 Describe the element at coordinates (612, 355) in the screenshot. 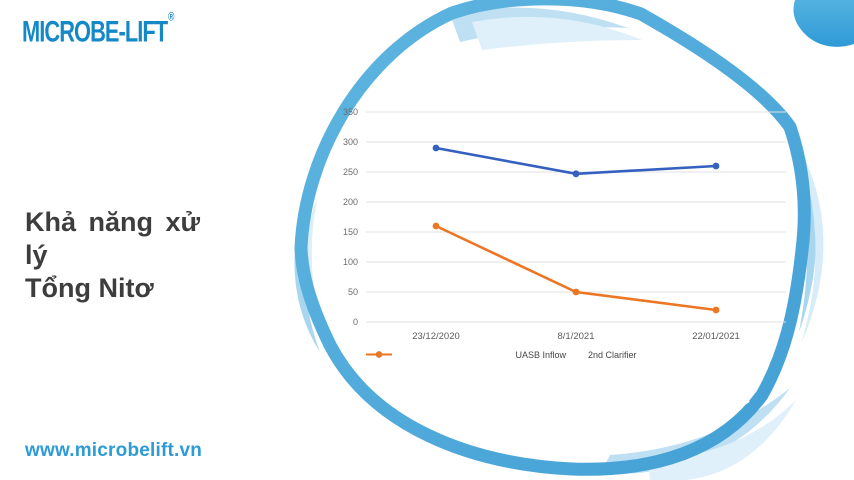

I see `legend-label: 2nd Clarifier` at that location.